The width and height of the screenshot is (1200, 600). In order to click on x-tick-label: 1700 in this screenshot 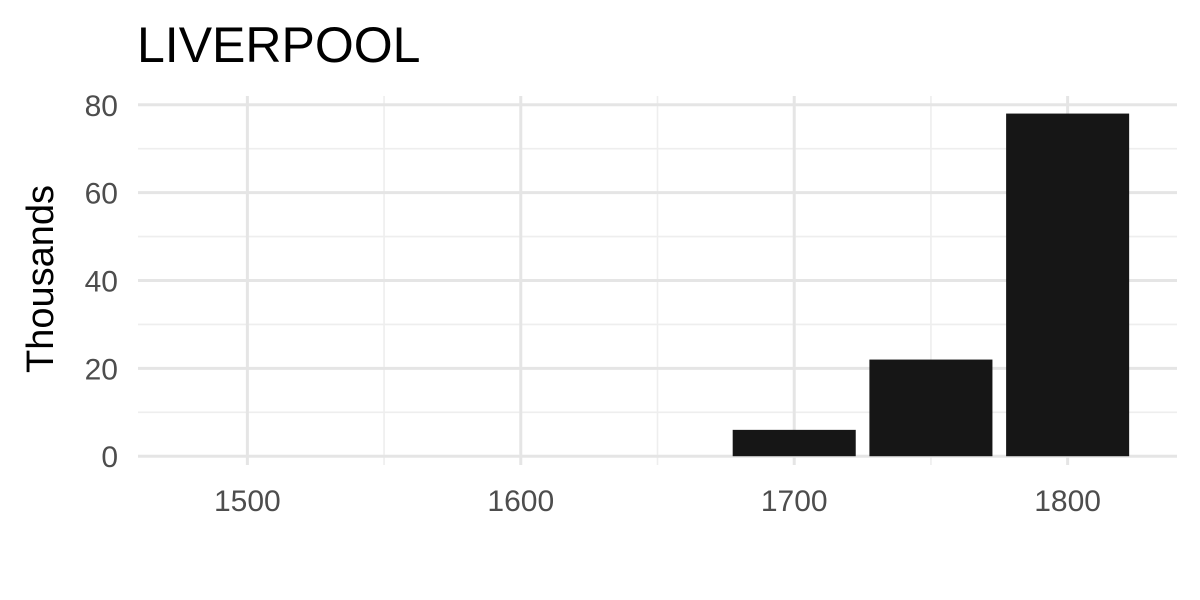, I will do `click(794, 501)`.